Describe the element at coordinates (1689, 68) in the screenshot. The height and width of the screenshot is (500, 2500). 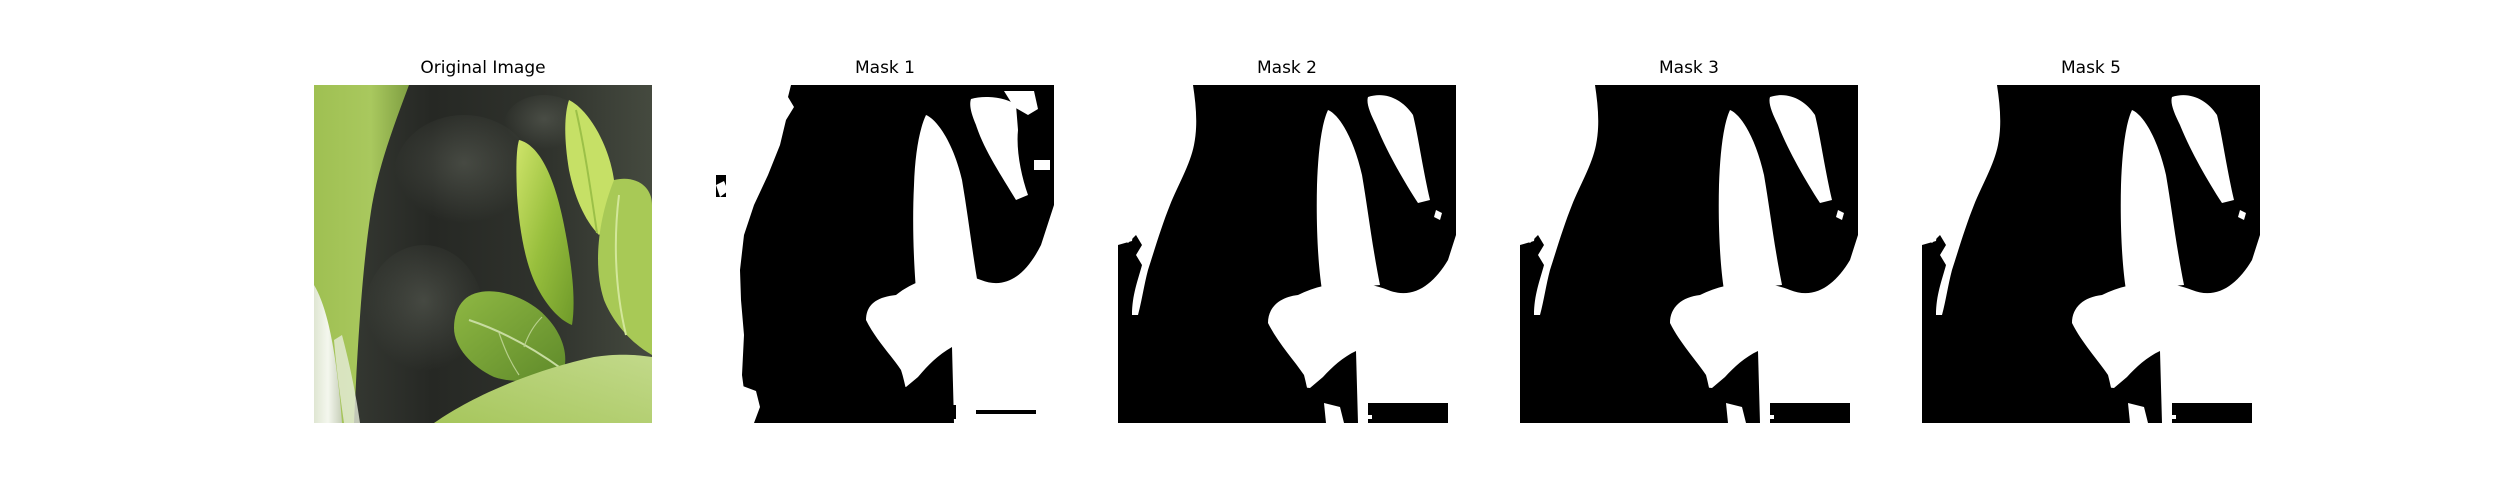
I see `panel-title: Mask 3` at that location.